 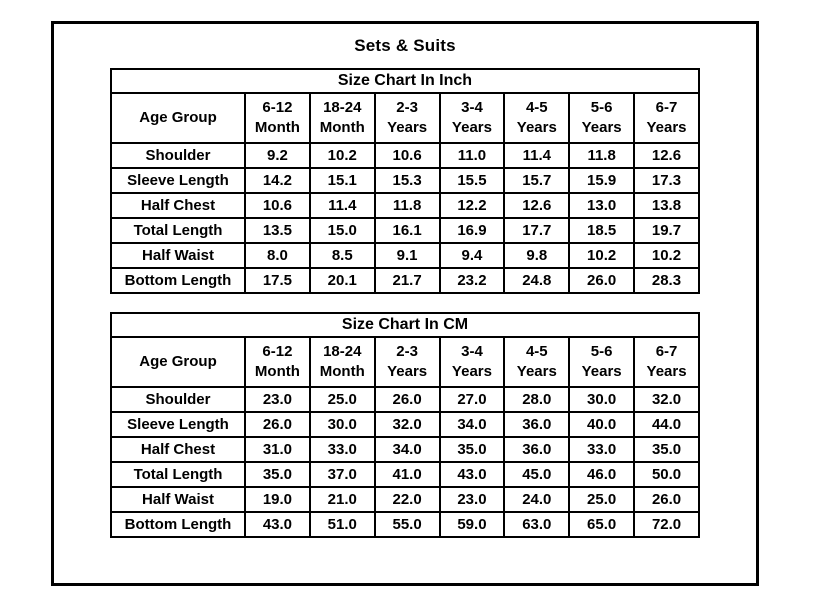 What do you see at coordinates (178, 255) in the screenshot?
I see `measurement-row-label: Half Waist` at bounding box center [178, 255].